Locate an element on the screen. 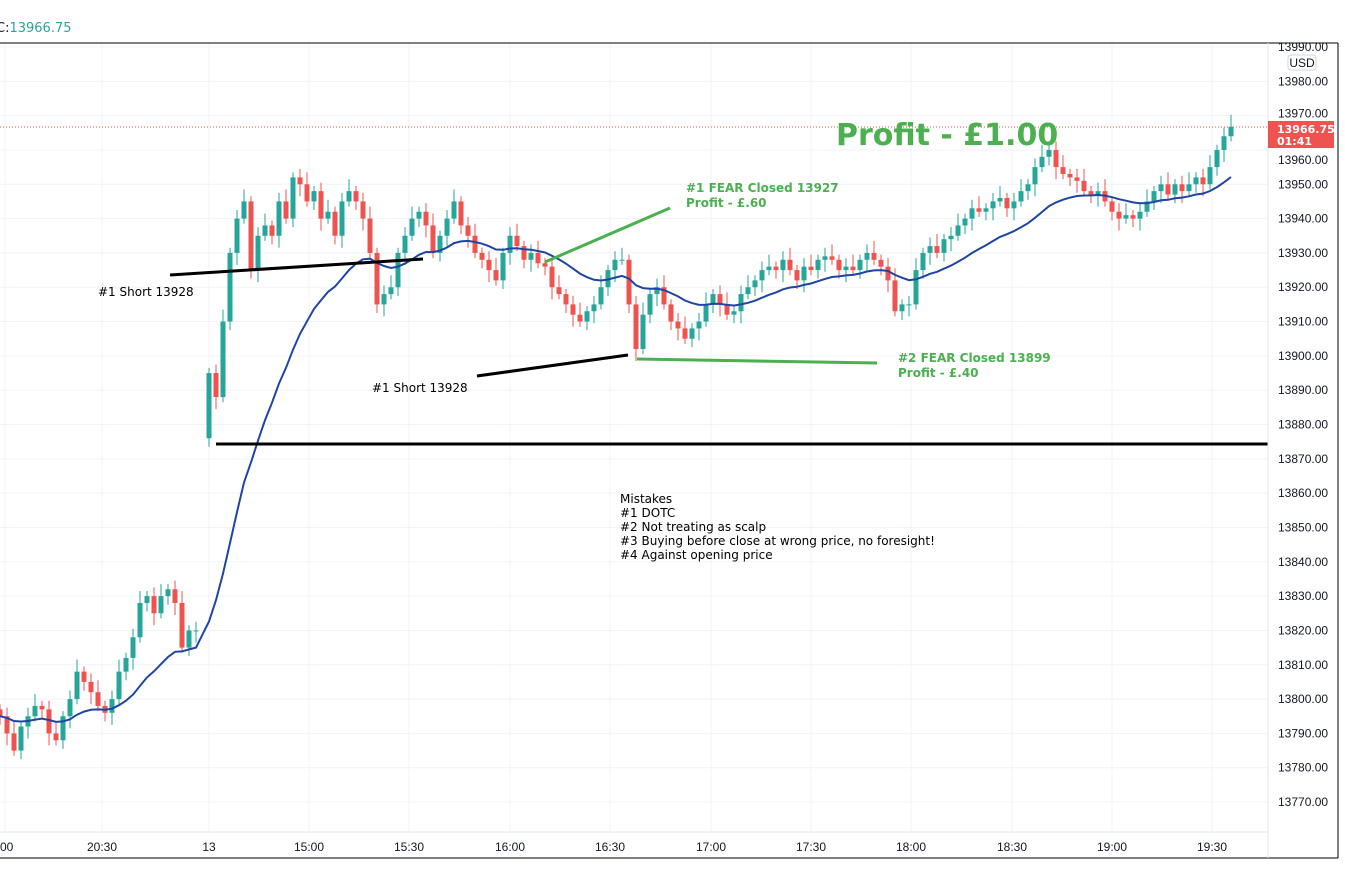  price-tick-label: 13880.00 is located at coordinates (1303, 425).